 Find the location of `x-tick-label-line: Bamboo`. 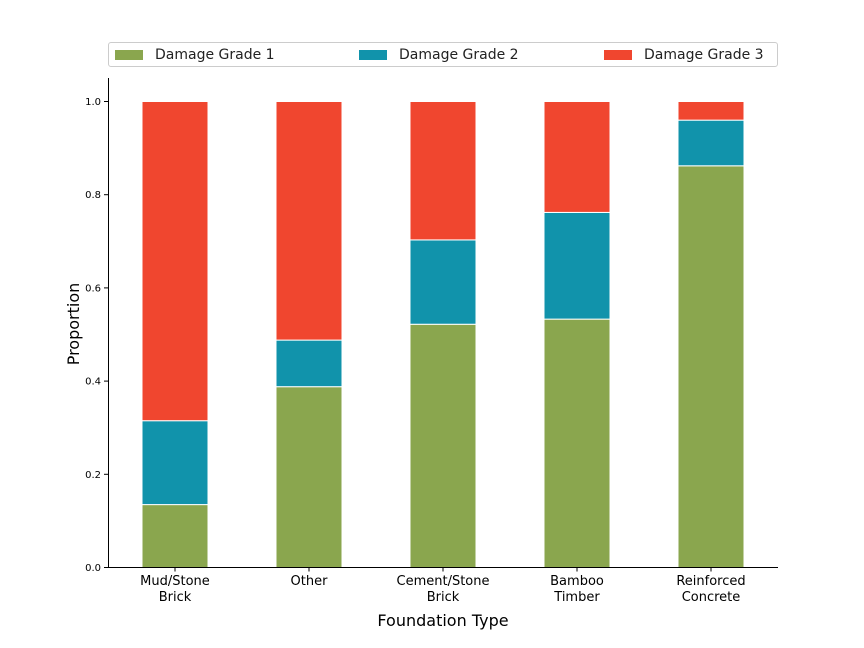

x-tick-label-line: Bamboo is located at coordinates (577, 581).